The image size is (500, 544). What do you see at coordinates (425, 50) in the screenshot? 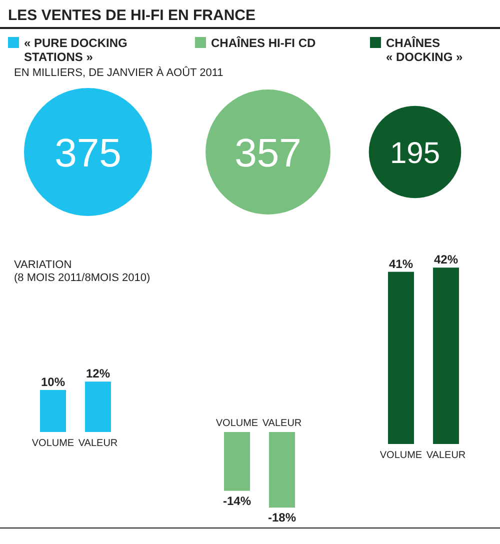
I see `category-label: CHAÎNES « DOCKING »` at bounding box center [425, 50].